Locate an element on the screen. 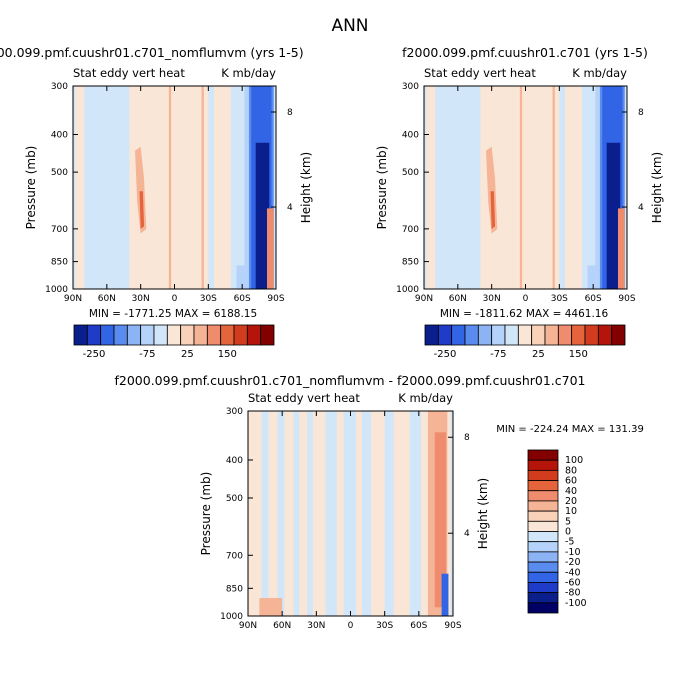 The image size is (700, 700). y-tick-label: 500 is located at coordinates (59, 173).